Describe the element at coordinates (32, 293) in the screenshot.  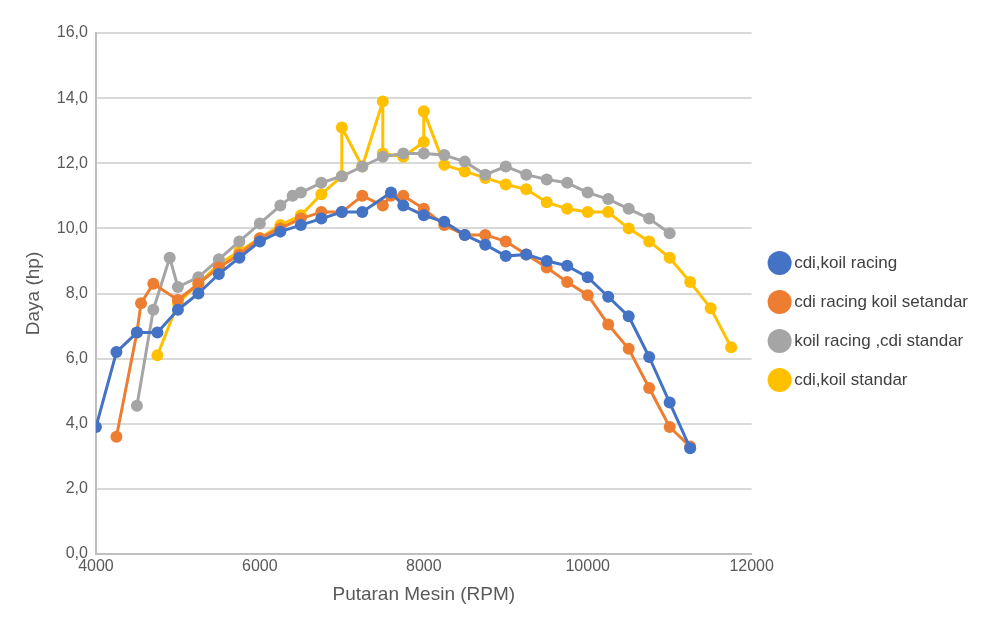
I see `y-axis-title: Daya (hp)` at that location.